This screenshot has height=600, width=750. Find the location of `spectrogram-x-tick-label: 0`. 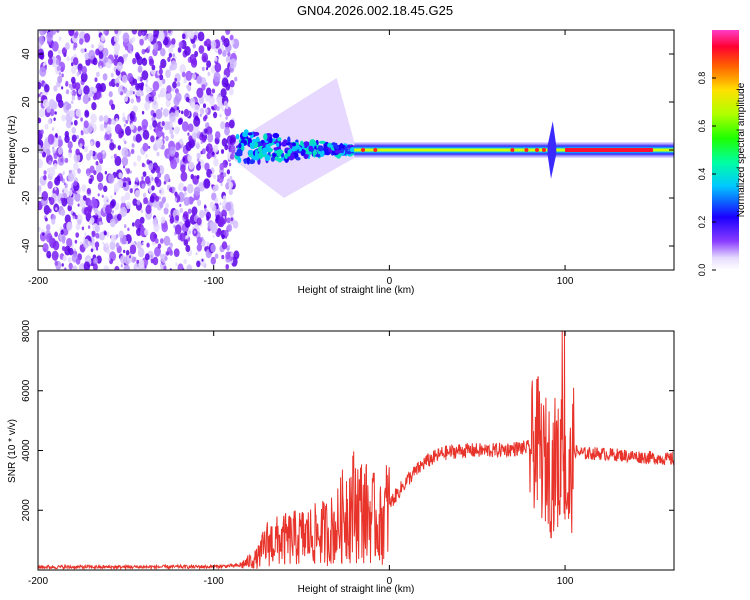

spectrogram-x-tick-label: 0 is located at coordinates (390, 281).